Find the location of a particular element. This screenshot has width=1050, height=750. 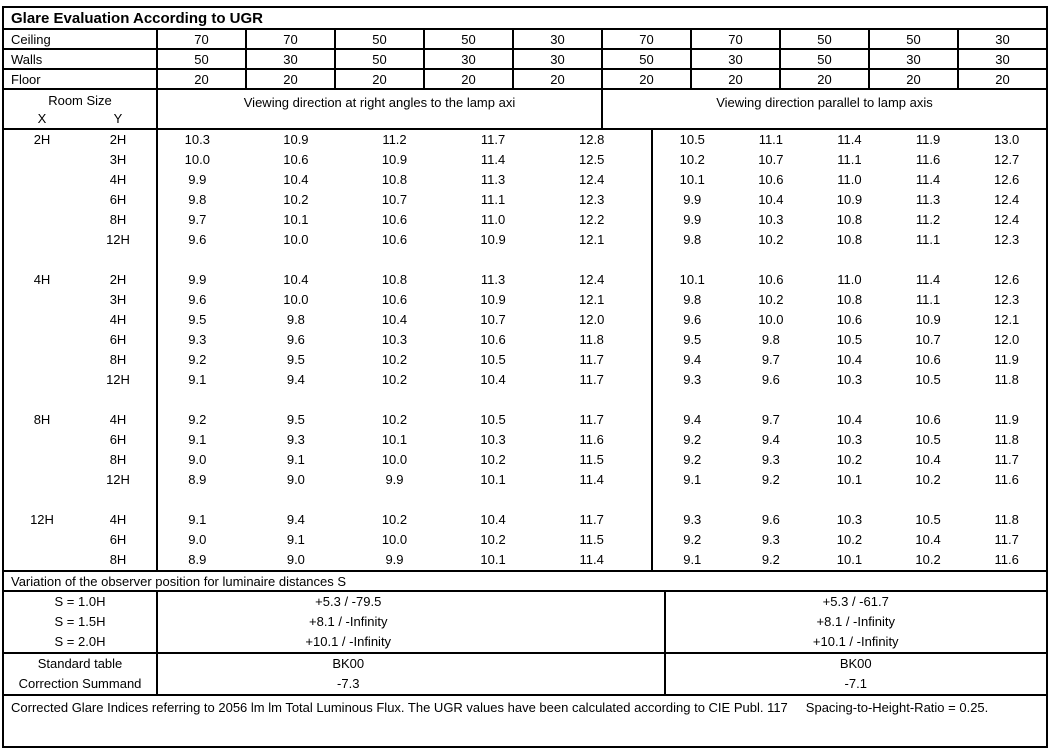

table-row: Correction Summand -7.3 -7.1 is located at coordinates (525, 684).